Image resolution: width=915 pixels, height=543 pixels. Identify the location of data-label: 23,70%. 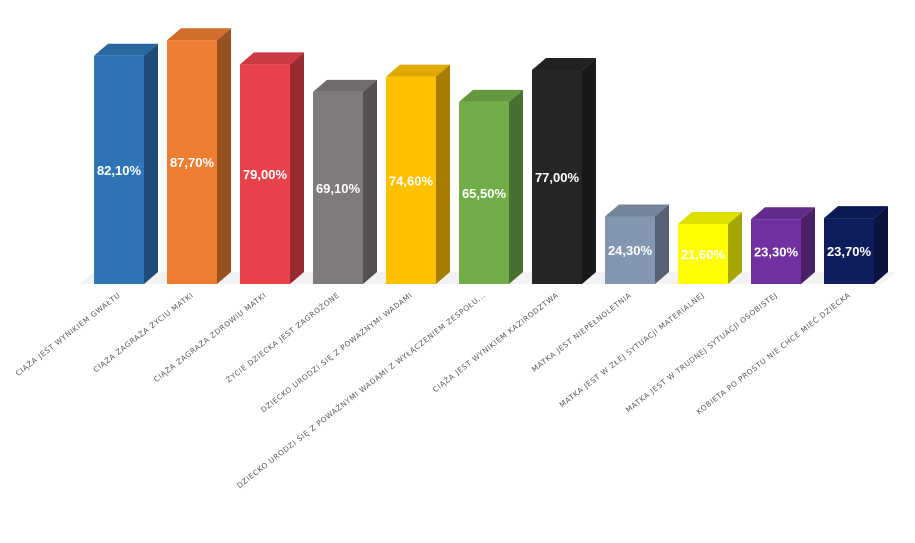
(849, 251).